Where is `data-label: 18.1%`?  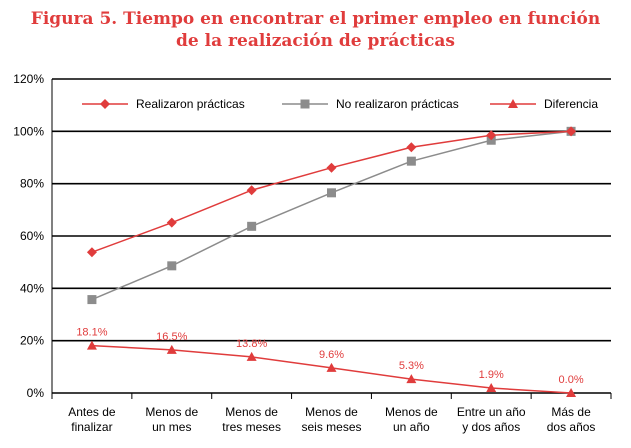 data-label: 18.1% is located at coordinates (91, 333).